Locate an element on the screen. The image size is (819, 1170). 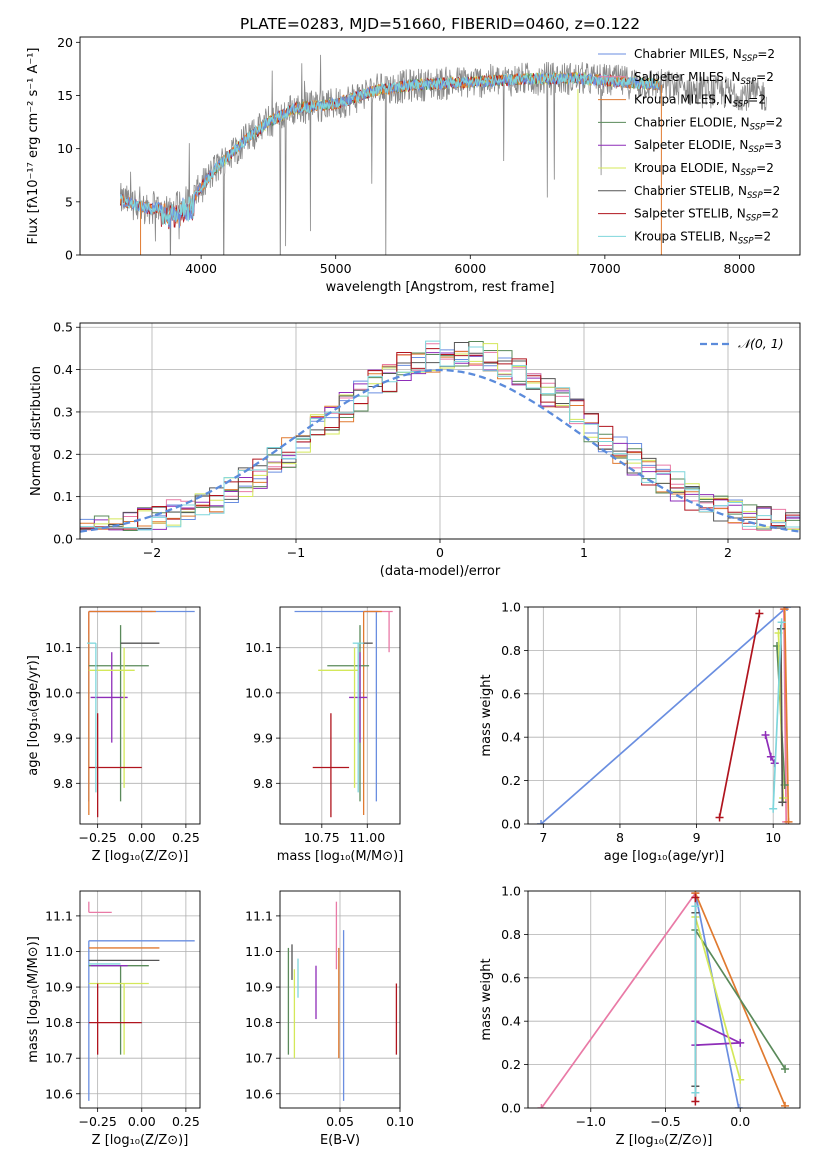
mass_weight_vs_age-ylabel: mass weight is located at coordinates (486, 715).